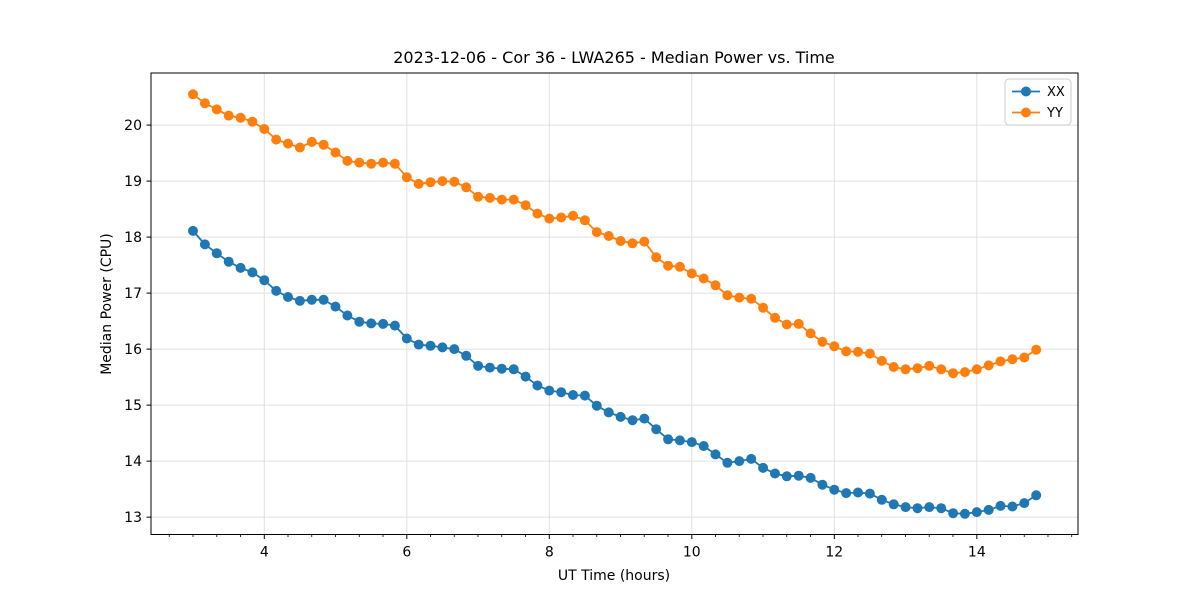 The width and height of the screenshot is (1200, 600). I want to click on legend-marker-xx, so click(1026, 91).